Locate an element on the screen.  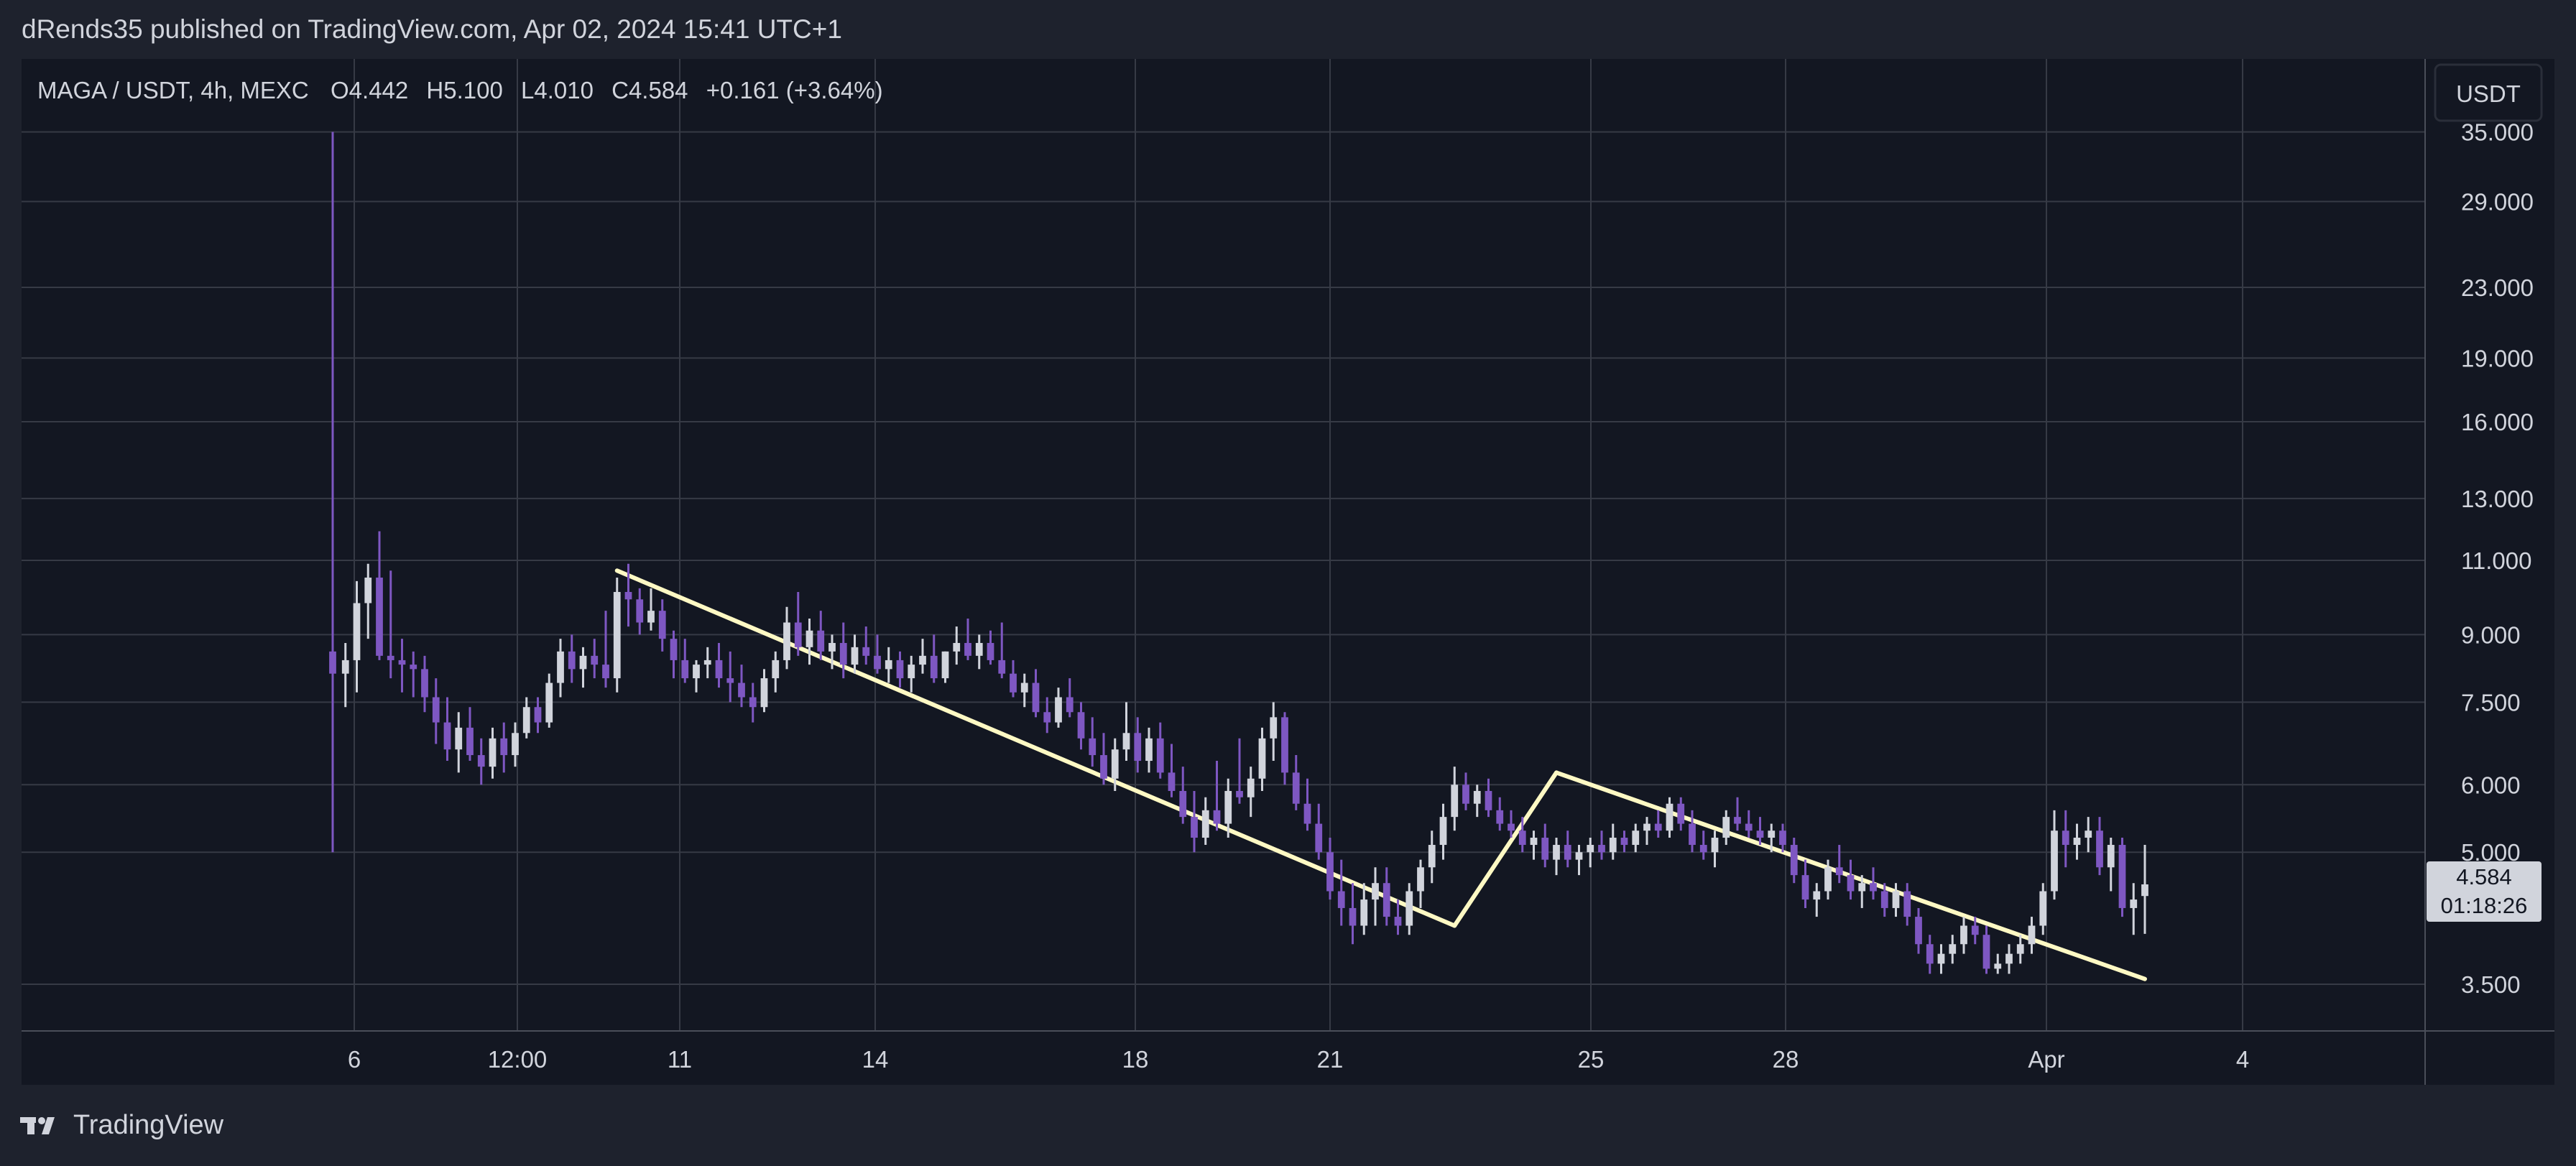
time-axis: 6 12:00 11 14 18 21 25 28 Apr 4 is located at coordinates (1298, 1059).